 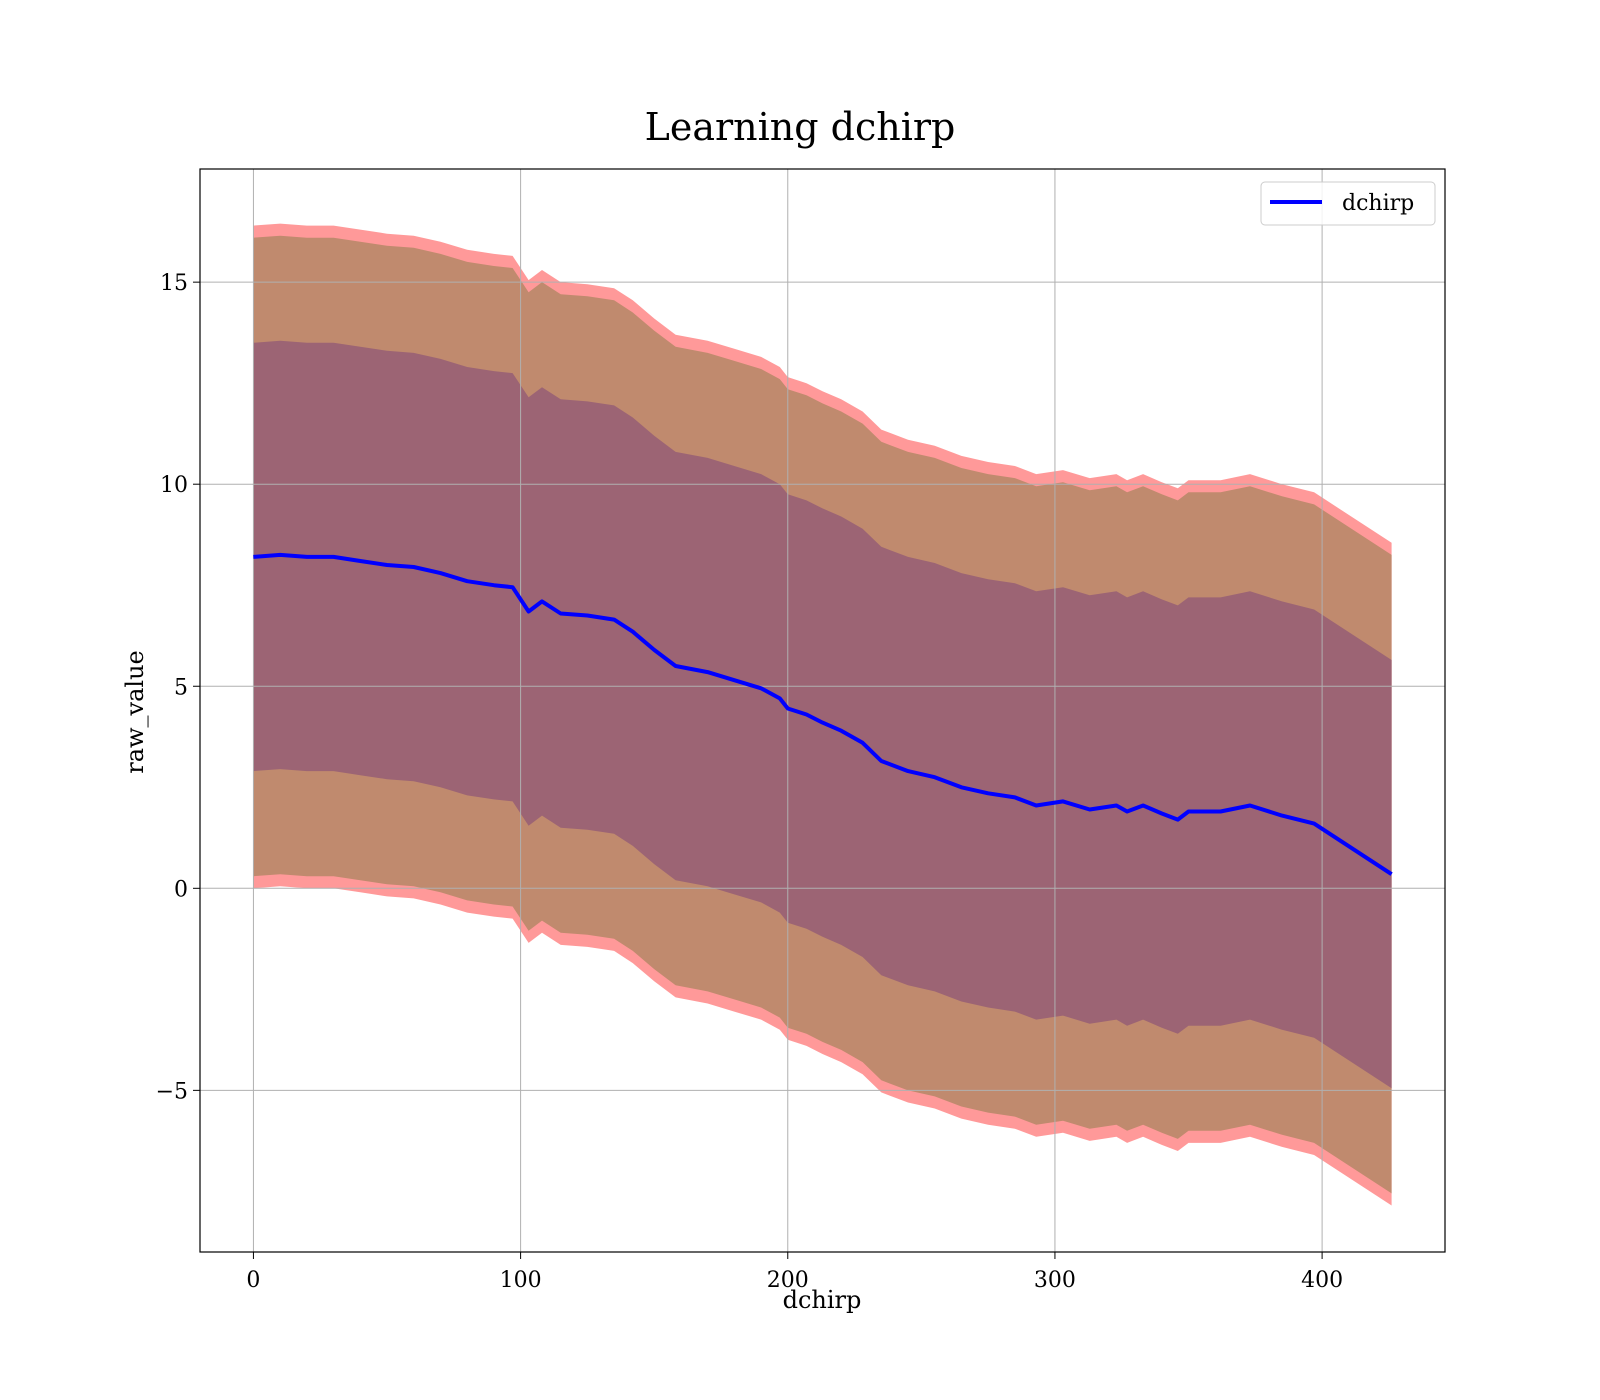 I want to click on x-tick-label: 400, so click(x=1322, y=1280).